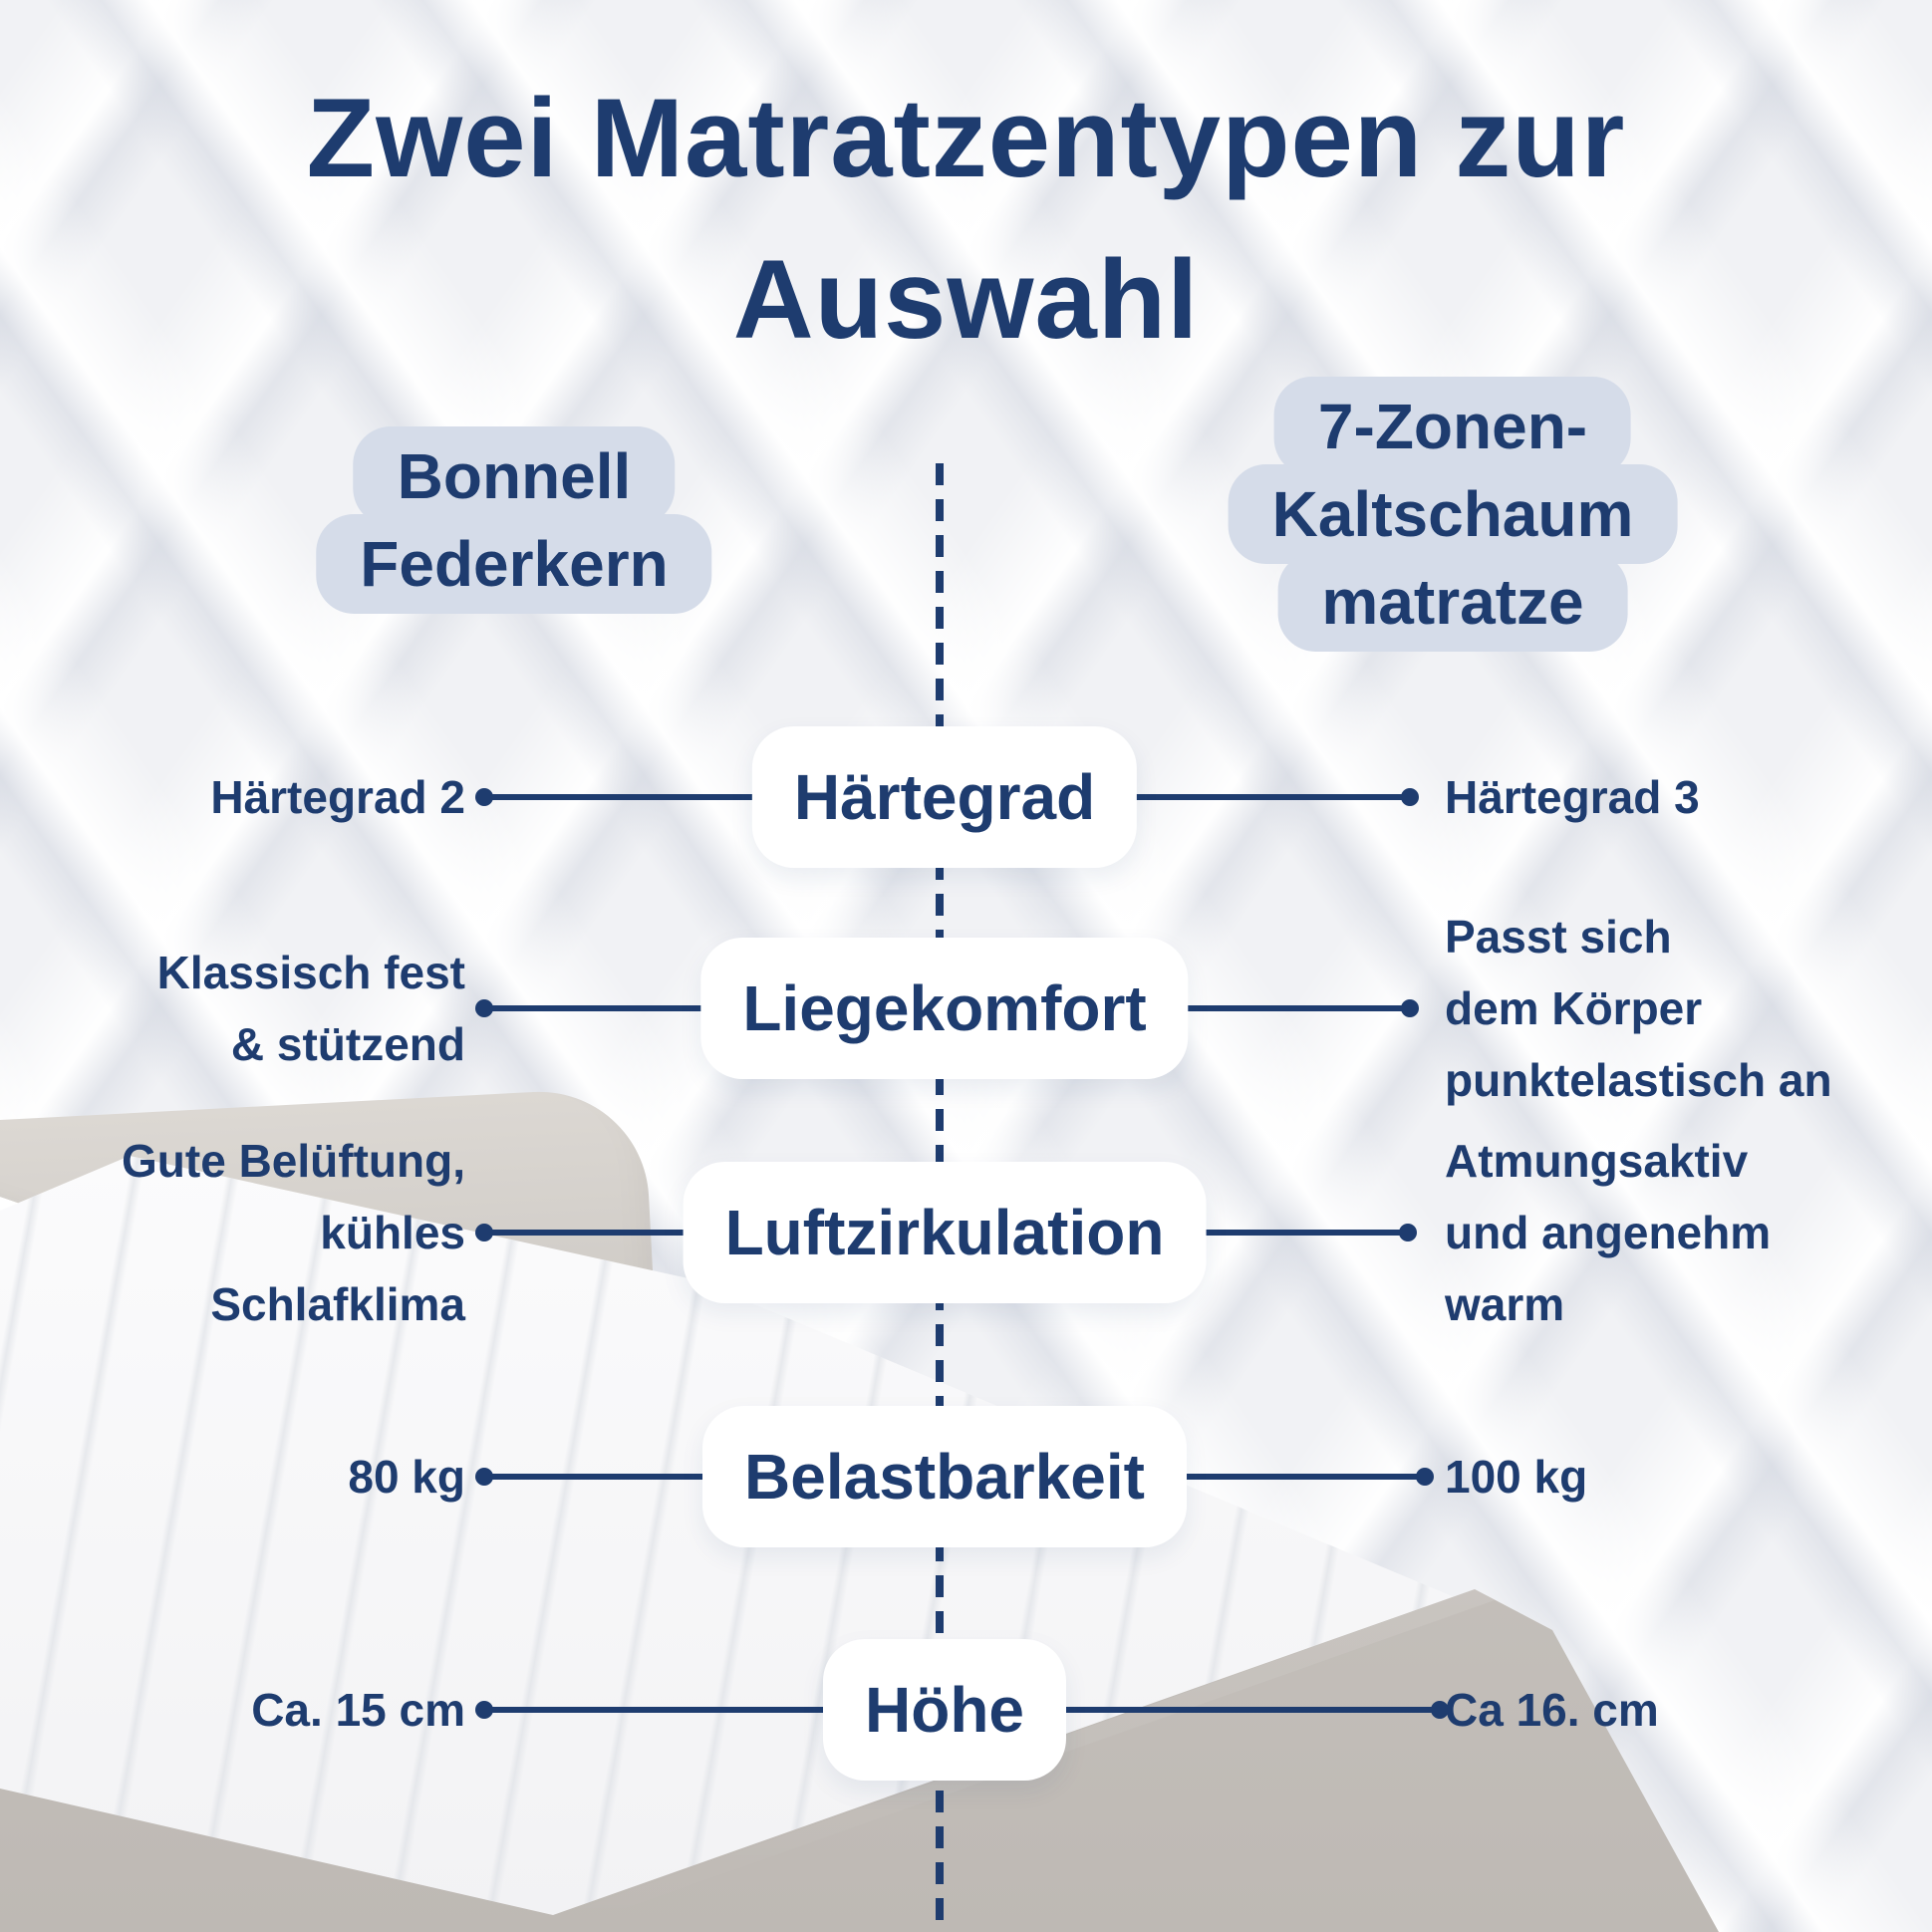 The height and width of the screenshot is (1932, 1932). What do you see at coordinates (1516, 1477) in the screenshot?
I see `right-value: 100 kg` at bounding box center [1516, 1477].